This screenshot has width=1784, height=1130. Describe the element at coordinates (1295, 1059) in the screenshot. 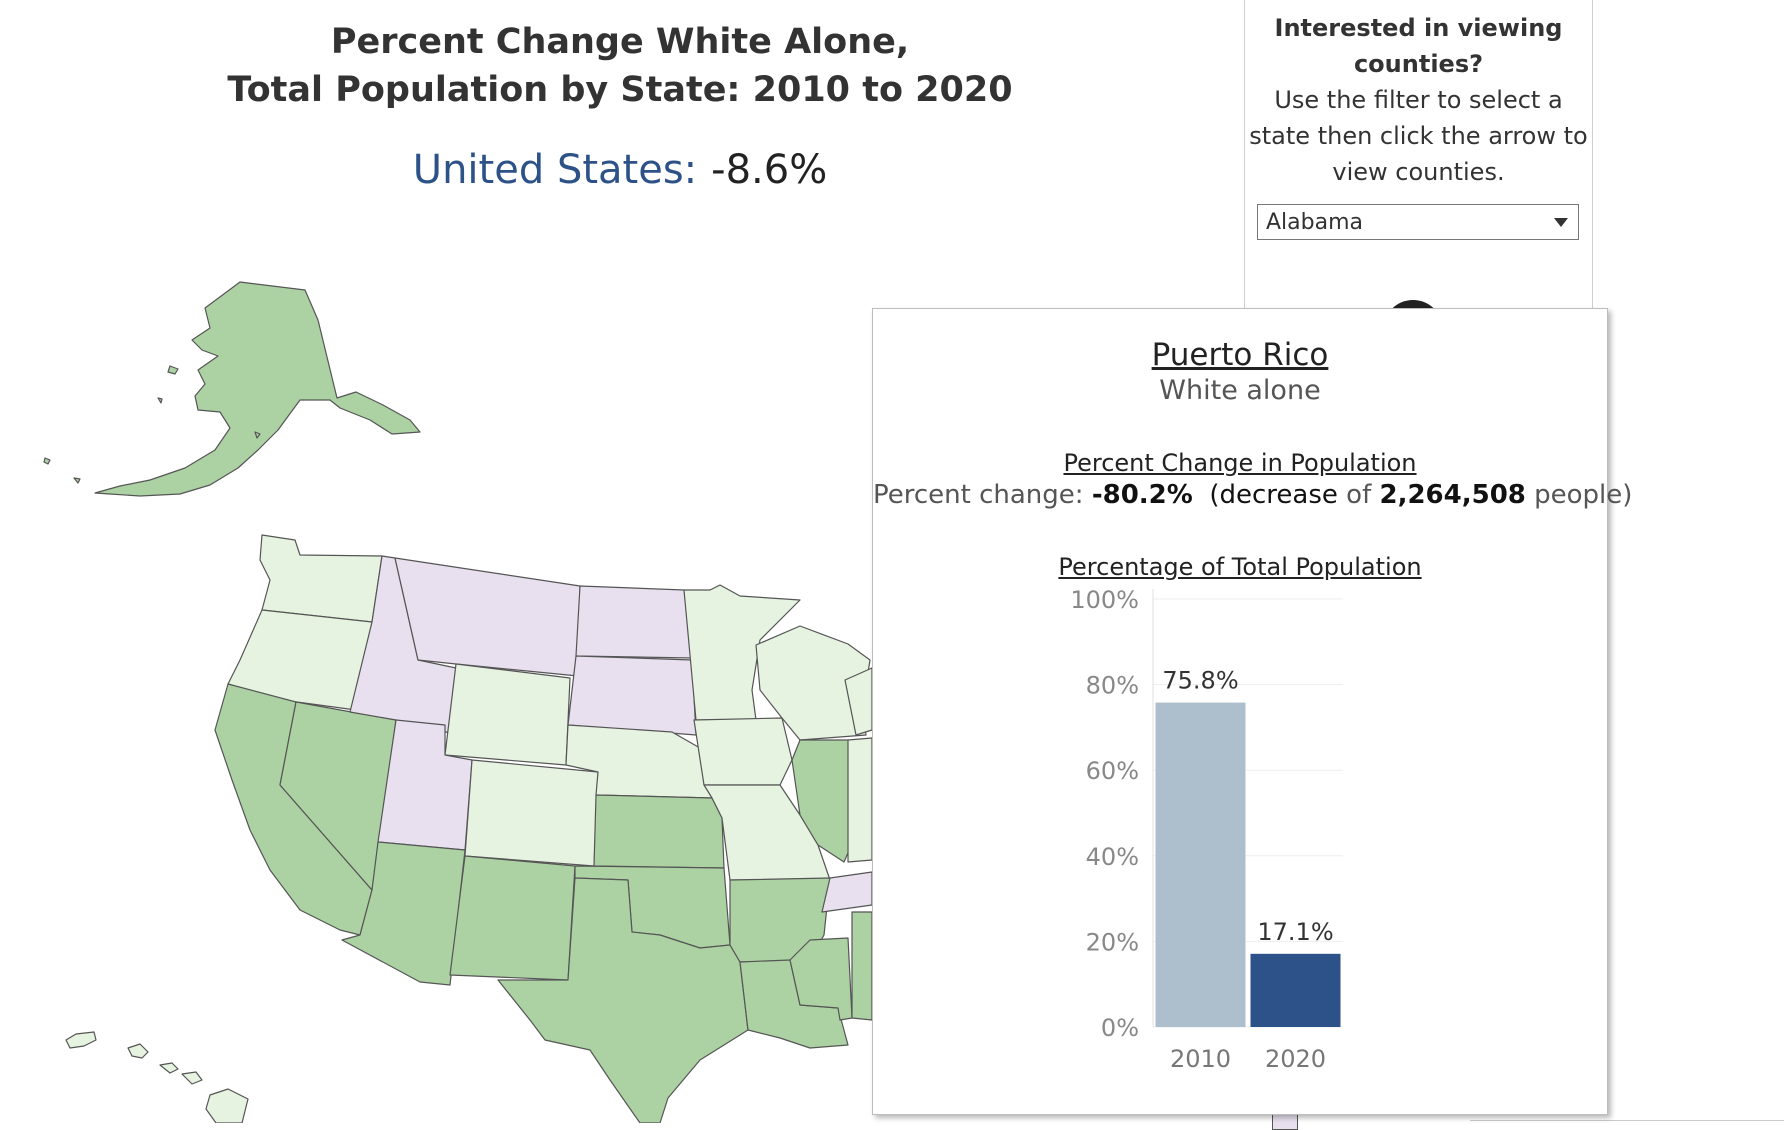

I see `x-tick-label: 2020` at that location.